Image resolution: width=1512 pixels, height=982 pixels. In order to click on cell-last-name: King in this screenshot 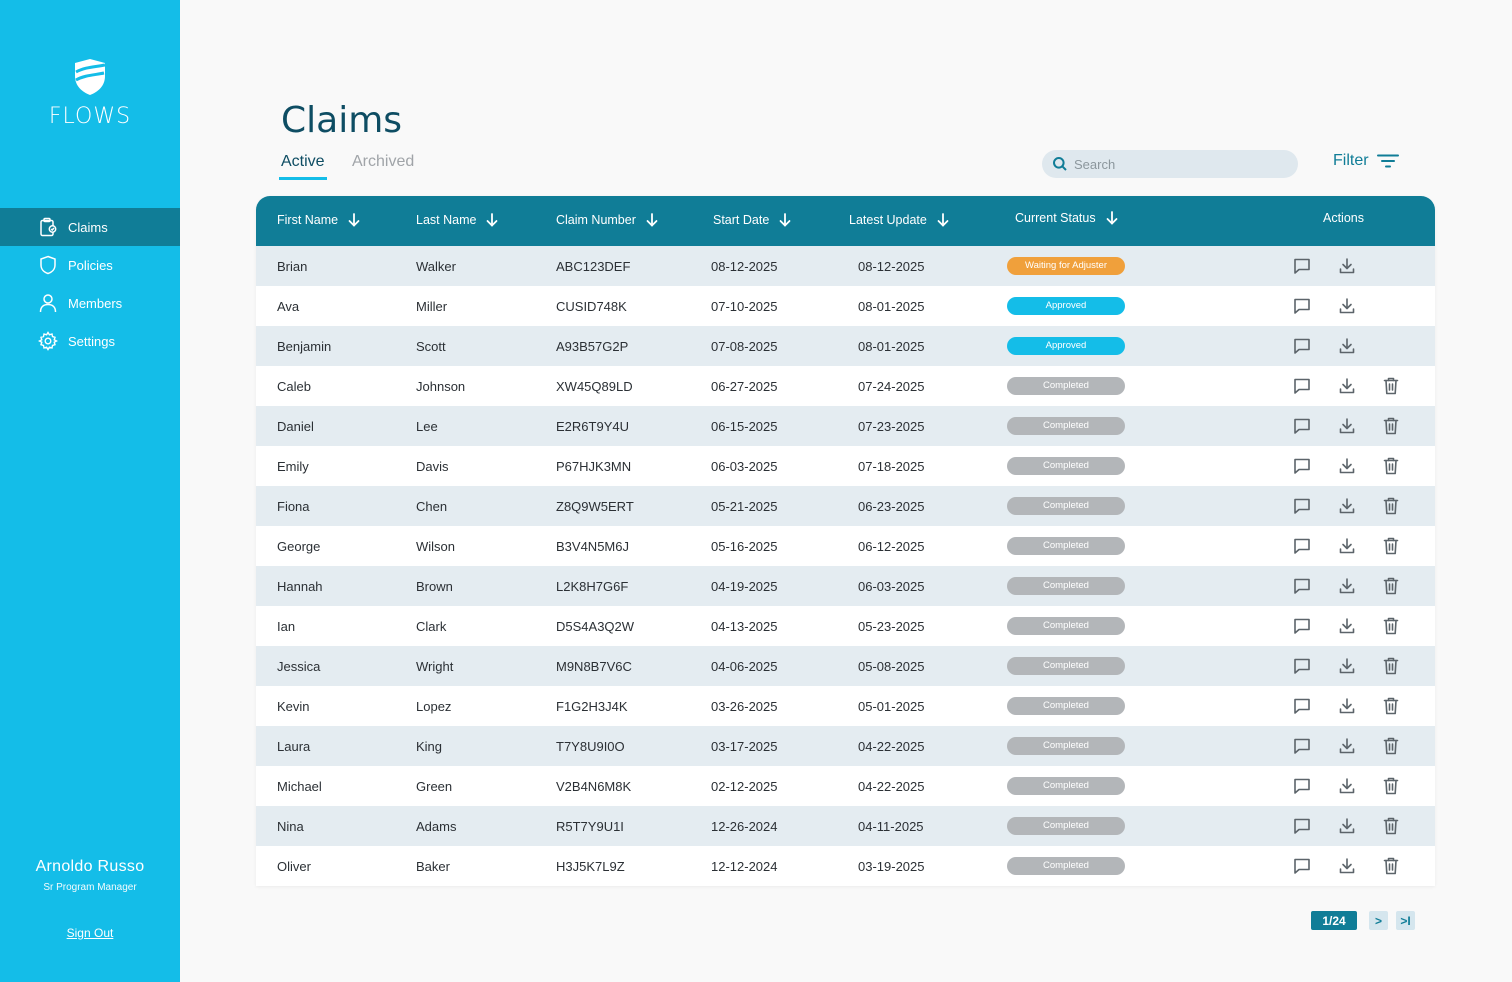, I will do `click(429, 746)`.